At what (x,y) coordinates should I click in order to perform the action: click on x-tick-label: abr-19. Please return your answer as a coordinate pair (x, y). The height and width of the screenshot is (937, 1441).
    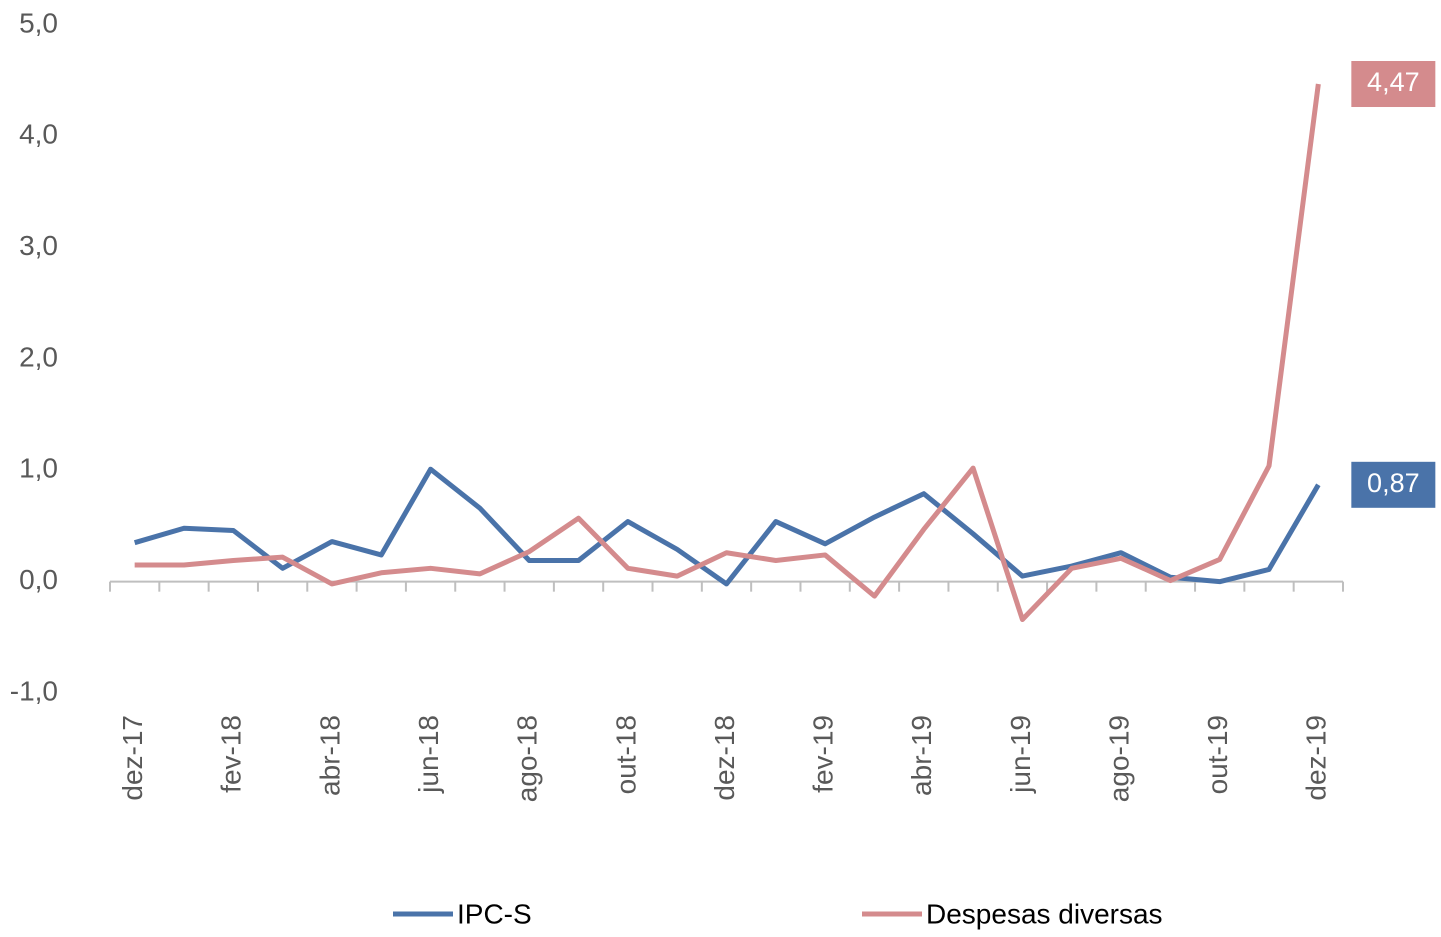
    Looking at the image, I should click on (921, 755).